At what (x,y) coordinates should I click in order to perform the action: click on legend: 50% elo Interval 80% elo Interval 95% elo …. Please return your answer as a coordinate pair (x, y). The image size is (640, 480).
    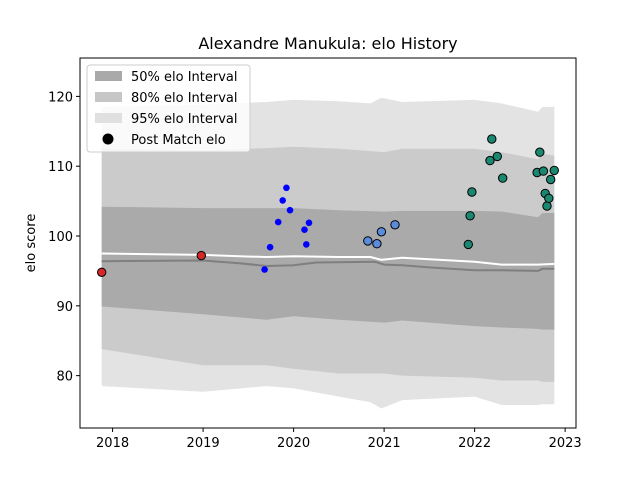
    Looking at the image, I should click on (168, 108).